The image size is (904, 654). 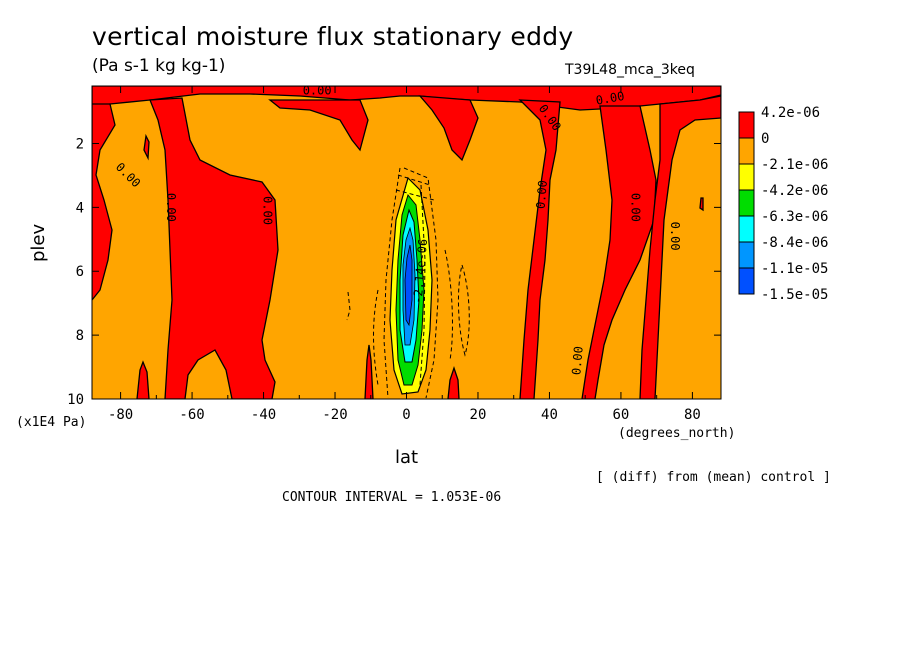 What do you see at coordinates (794, 295) in the screenshot?
I see `colorbar-label-7: -1.5e-05` at bounding box center [794, 295].